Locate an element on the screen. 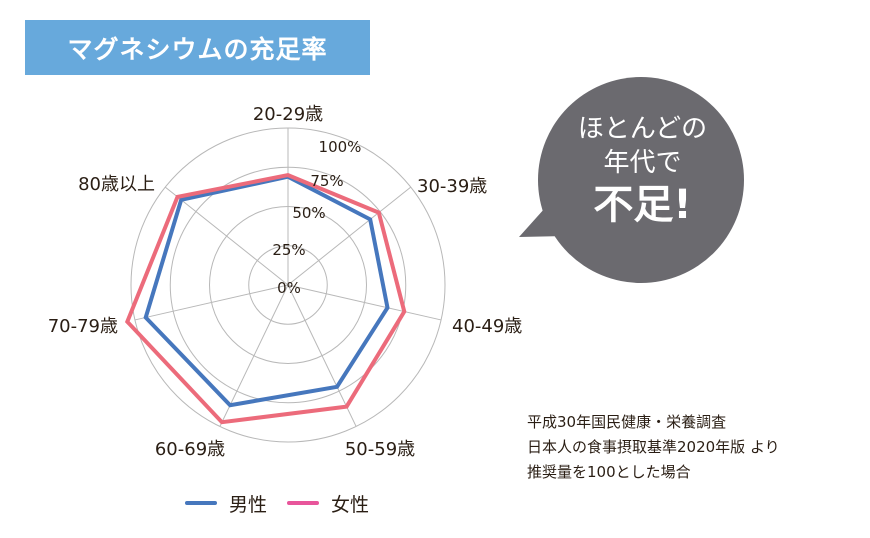  axis-label: 80歳以上 is located at coordinates (116, 184).